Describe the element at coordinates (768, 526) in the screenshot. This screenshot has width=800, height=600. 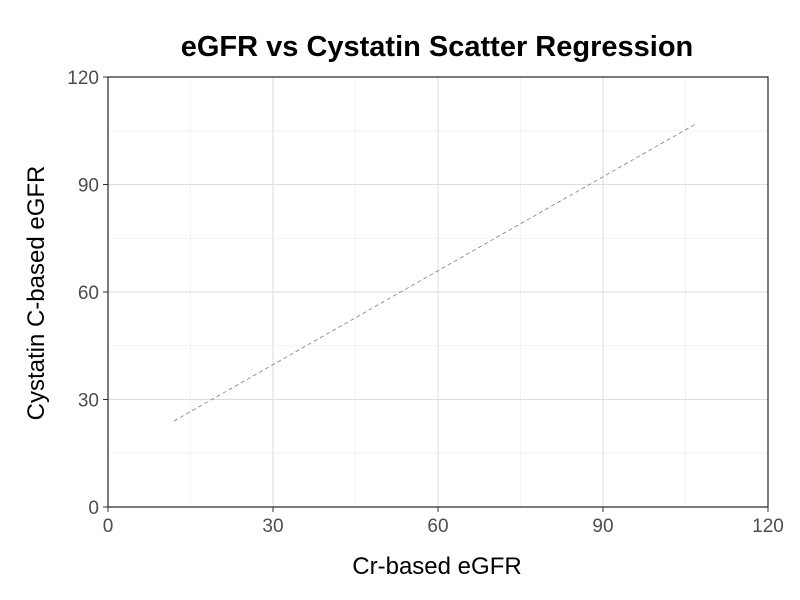
I see `x-tick-label: 120` at that location.